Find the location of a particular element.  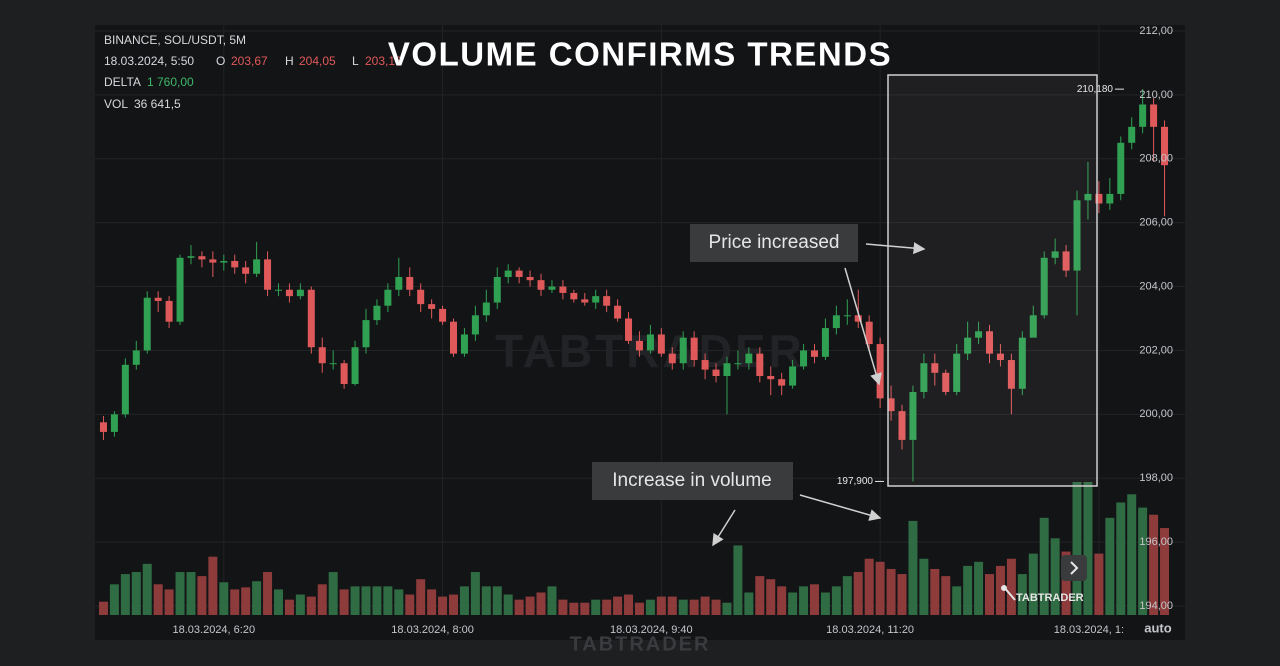

vol-value: 36 641,5 is located at coordinates (157, 104).